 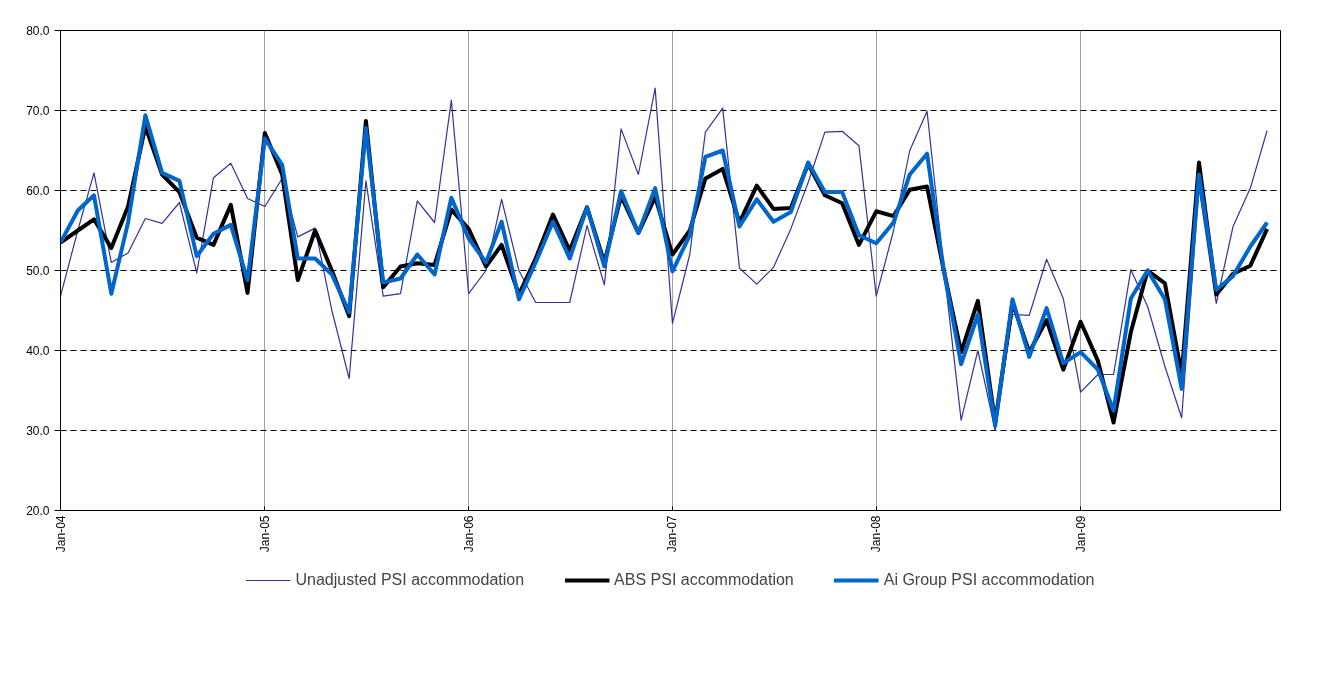 I want to click on x-tick-label: Jan-09, so click(x=1080, y=534).